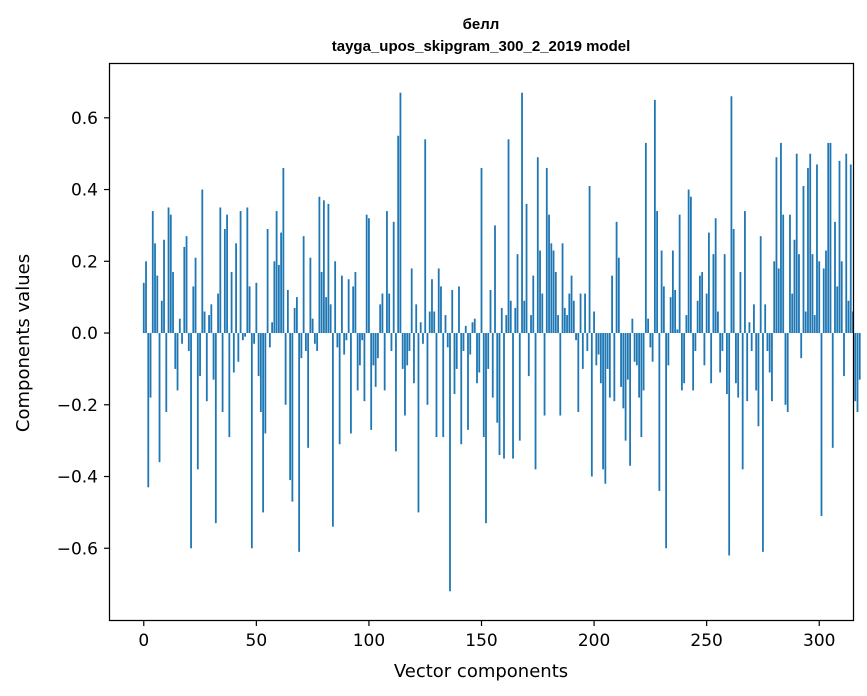 The height and width of the screenshot is (696, 867). What do you see at coordinates (819, 641) in the screenshot?
I see `x-tick-label: 300` at bounding box center [819, 641].